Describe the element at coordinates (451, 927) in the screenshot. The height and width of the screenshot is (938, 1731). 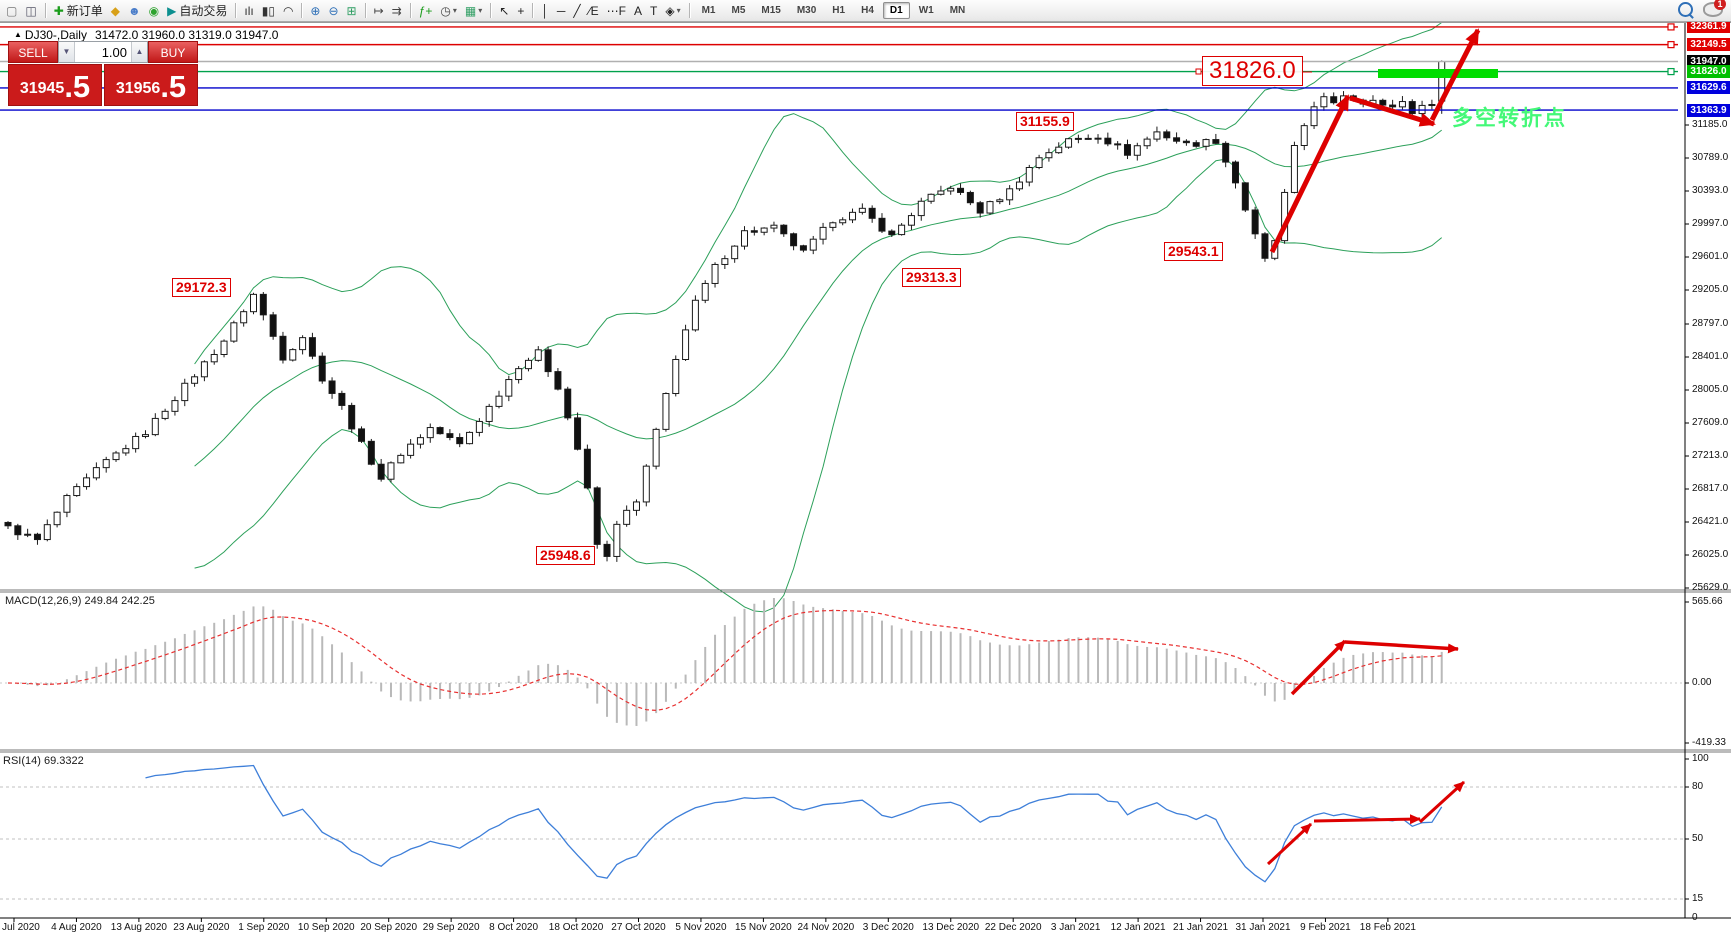
I see `date-axis-label: 29 Sep 2020` at that location.